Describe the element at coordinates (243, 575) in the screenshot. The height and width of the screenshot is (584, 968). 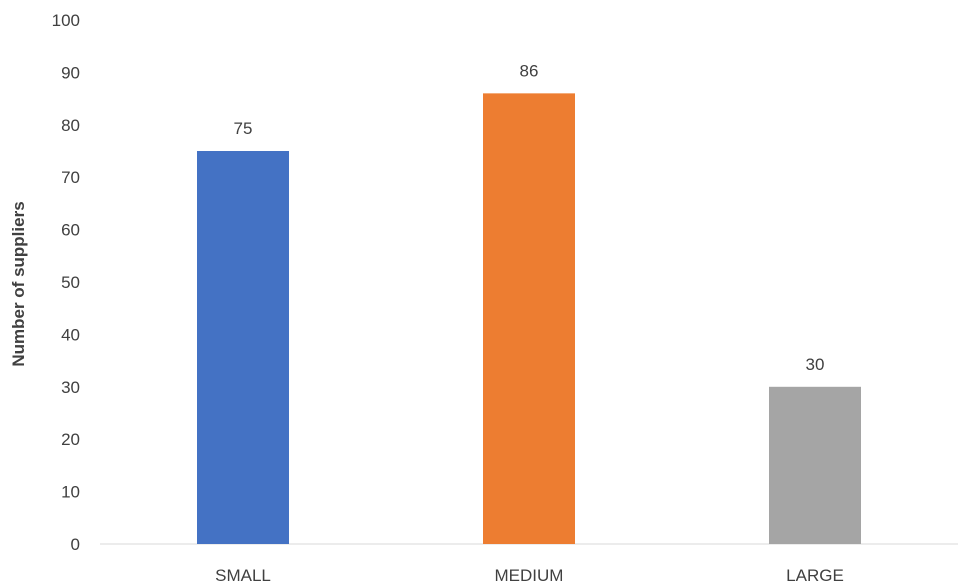
I see `x-category-label-small: SMALL` at that location.